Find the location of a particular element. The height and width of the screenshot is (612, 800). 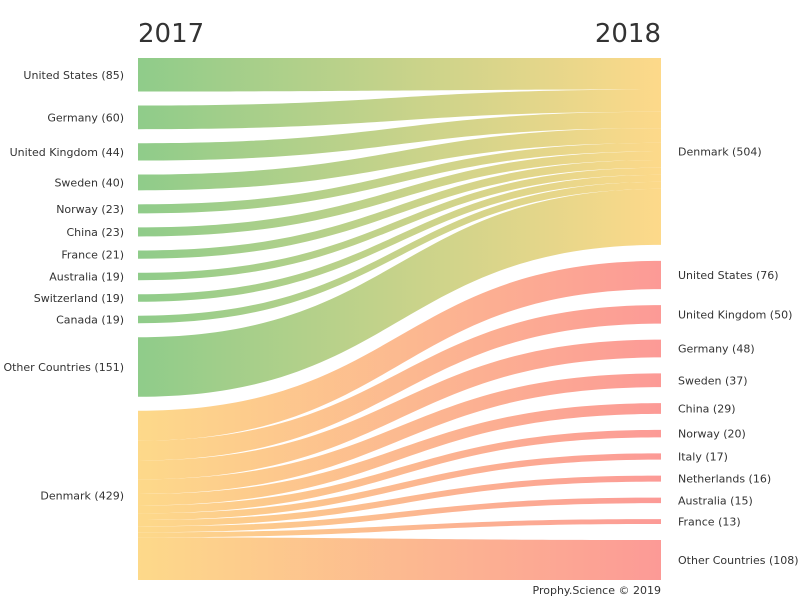

flow-switzerland-to-denmark is located at coordinates (399, 238).